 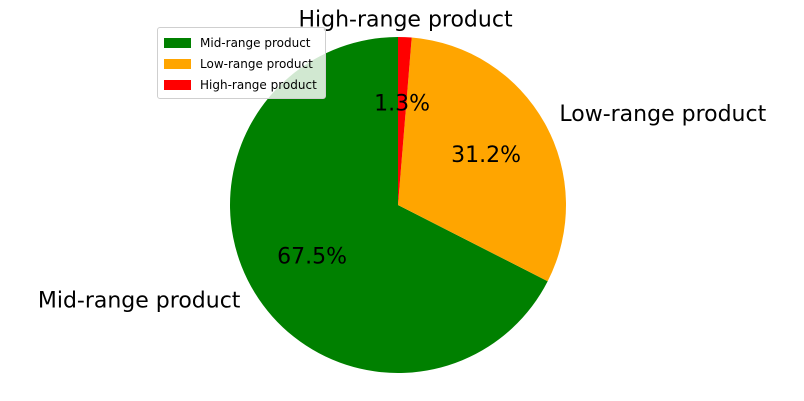 I want to click on pie-slice-low-range, so click(x=482, y=159).